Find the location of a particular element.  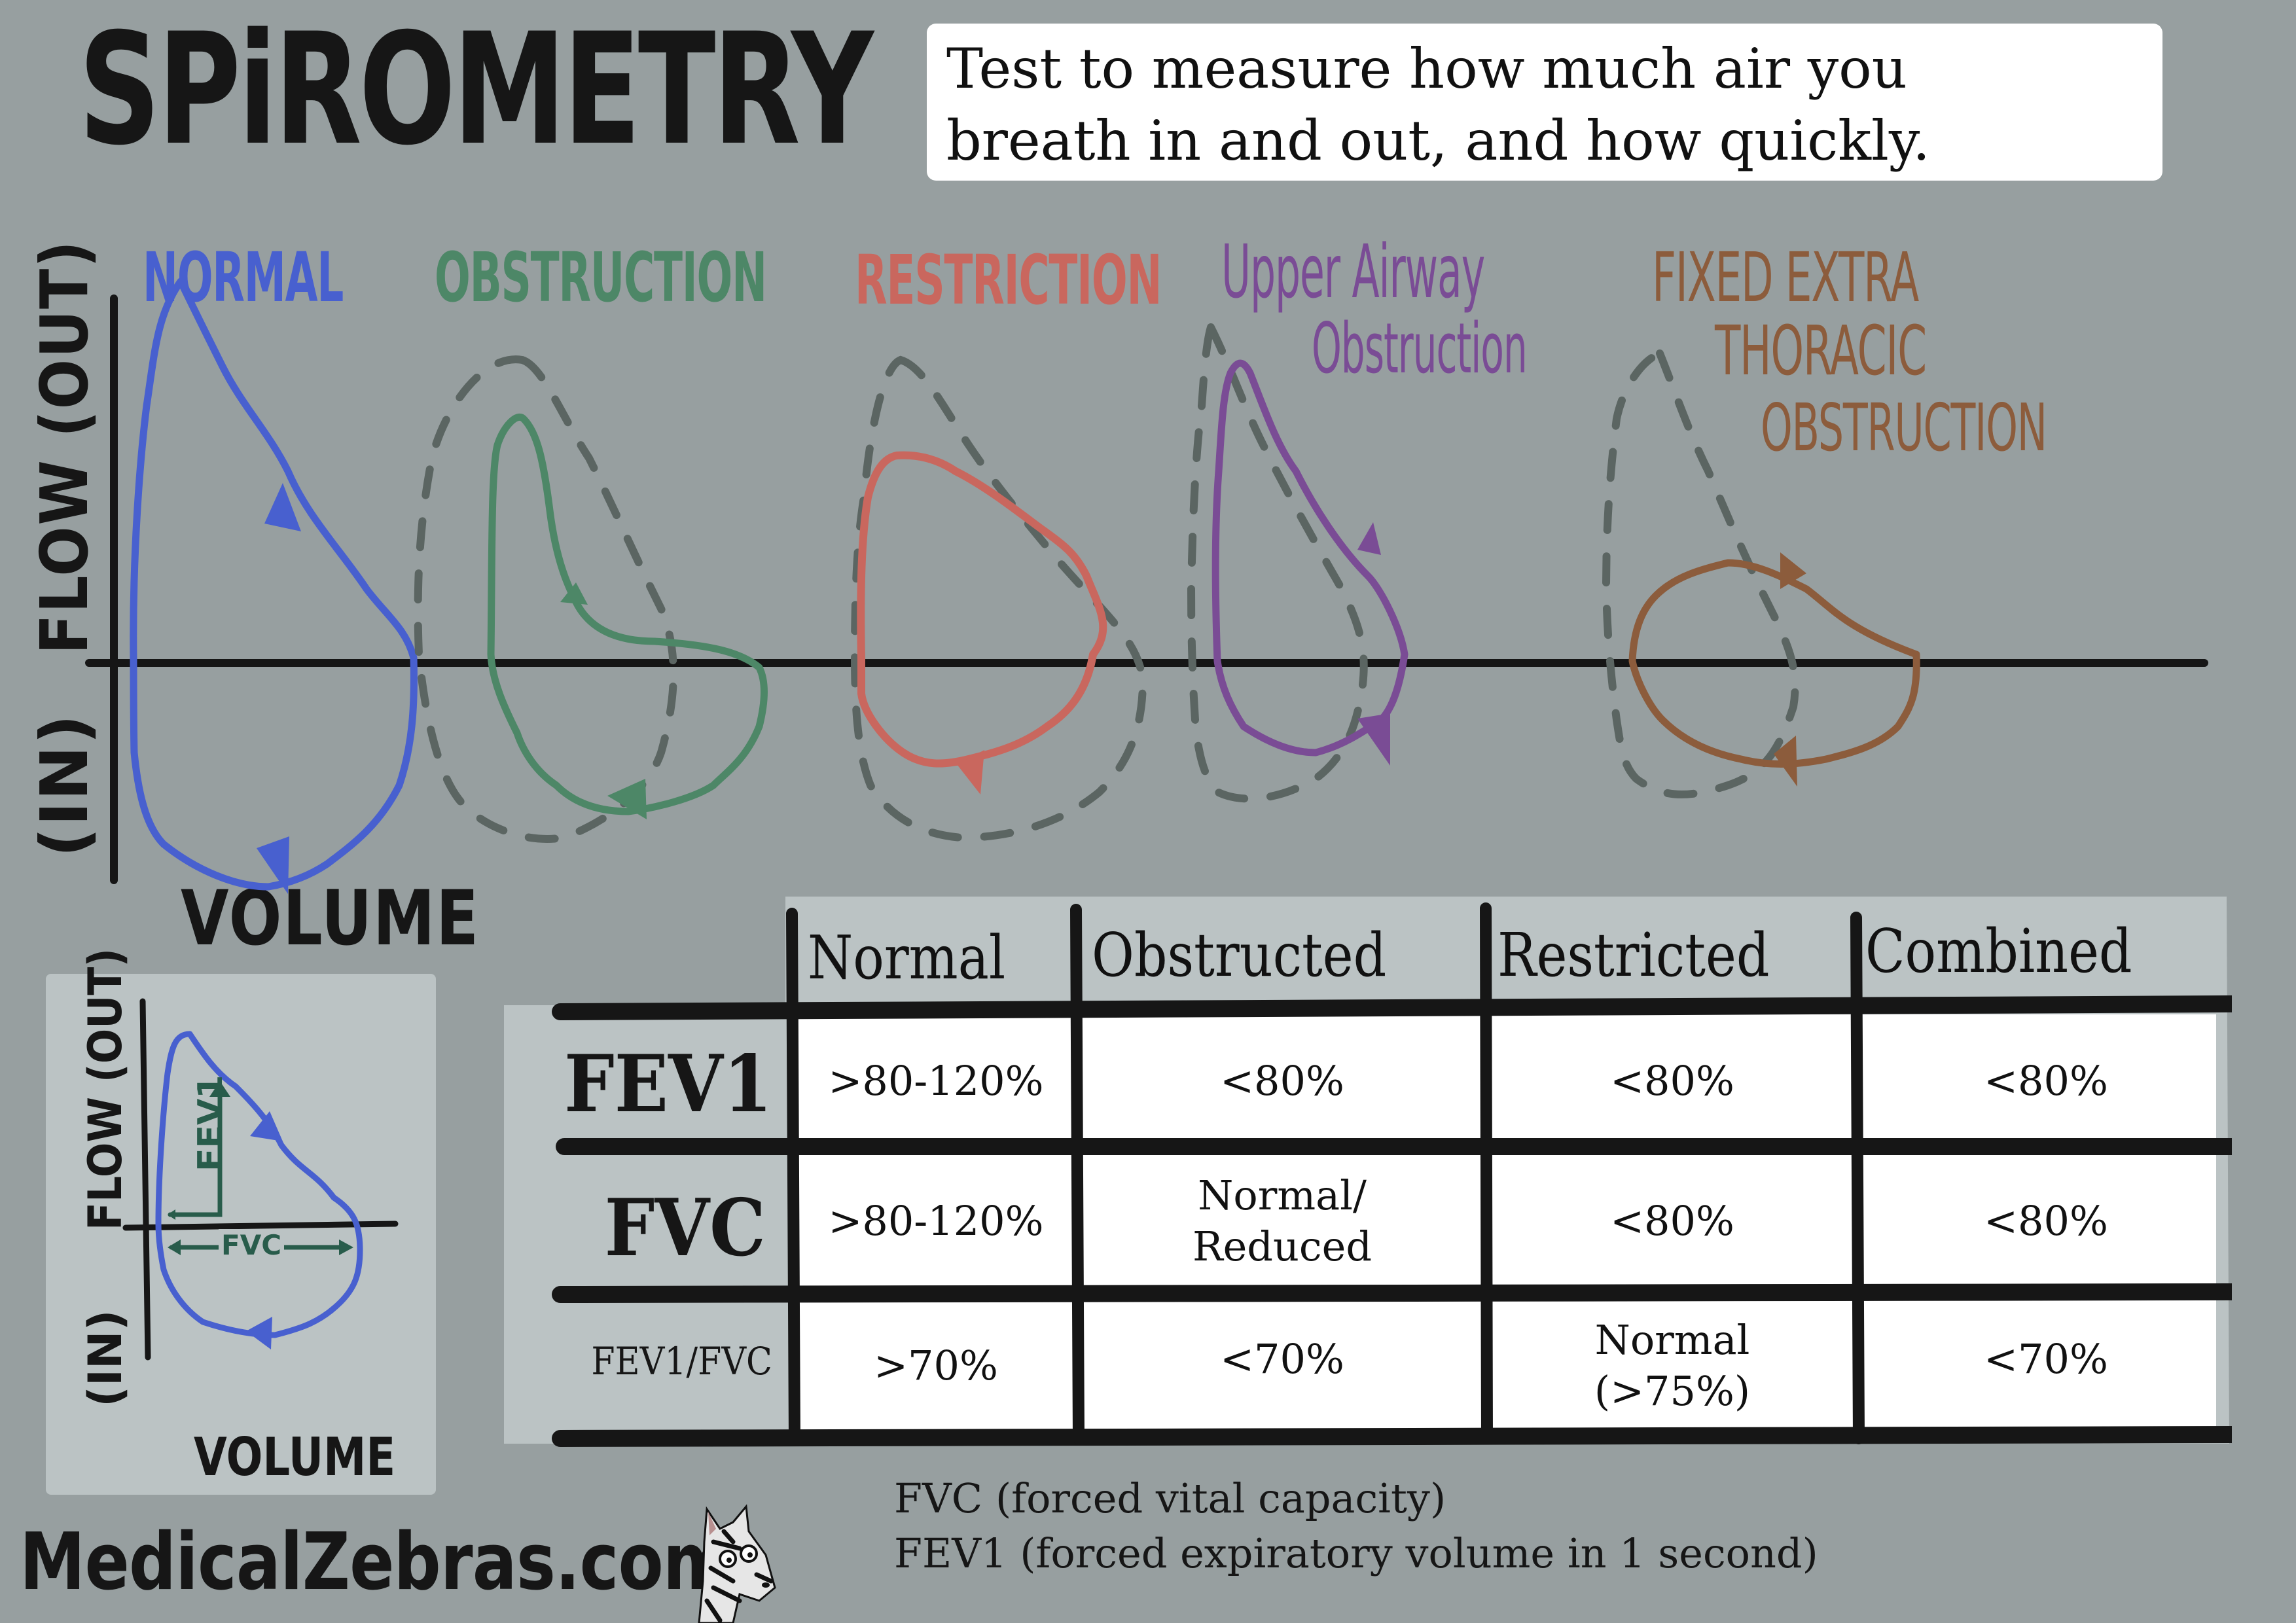

definition-fvc: FVC (forced vital capacity) is located at coordinates (1170, 1498).